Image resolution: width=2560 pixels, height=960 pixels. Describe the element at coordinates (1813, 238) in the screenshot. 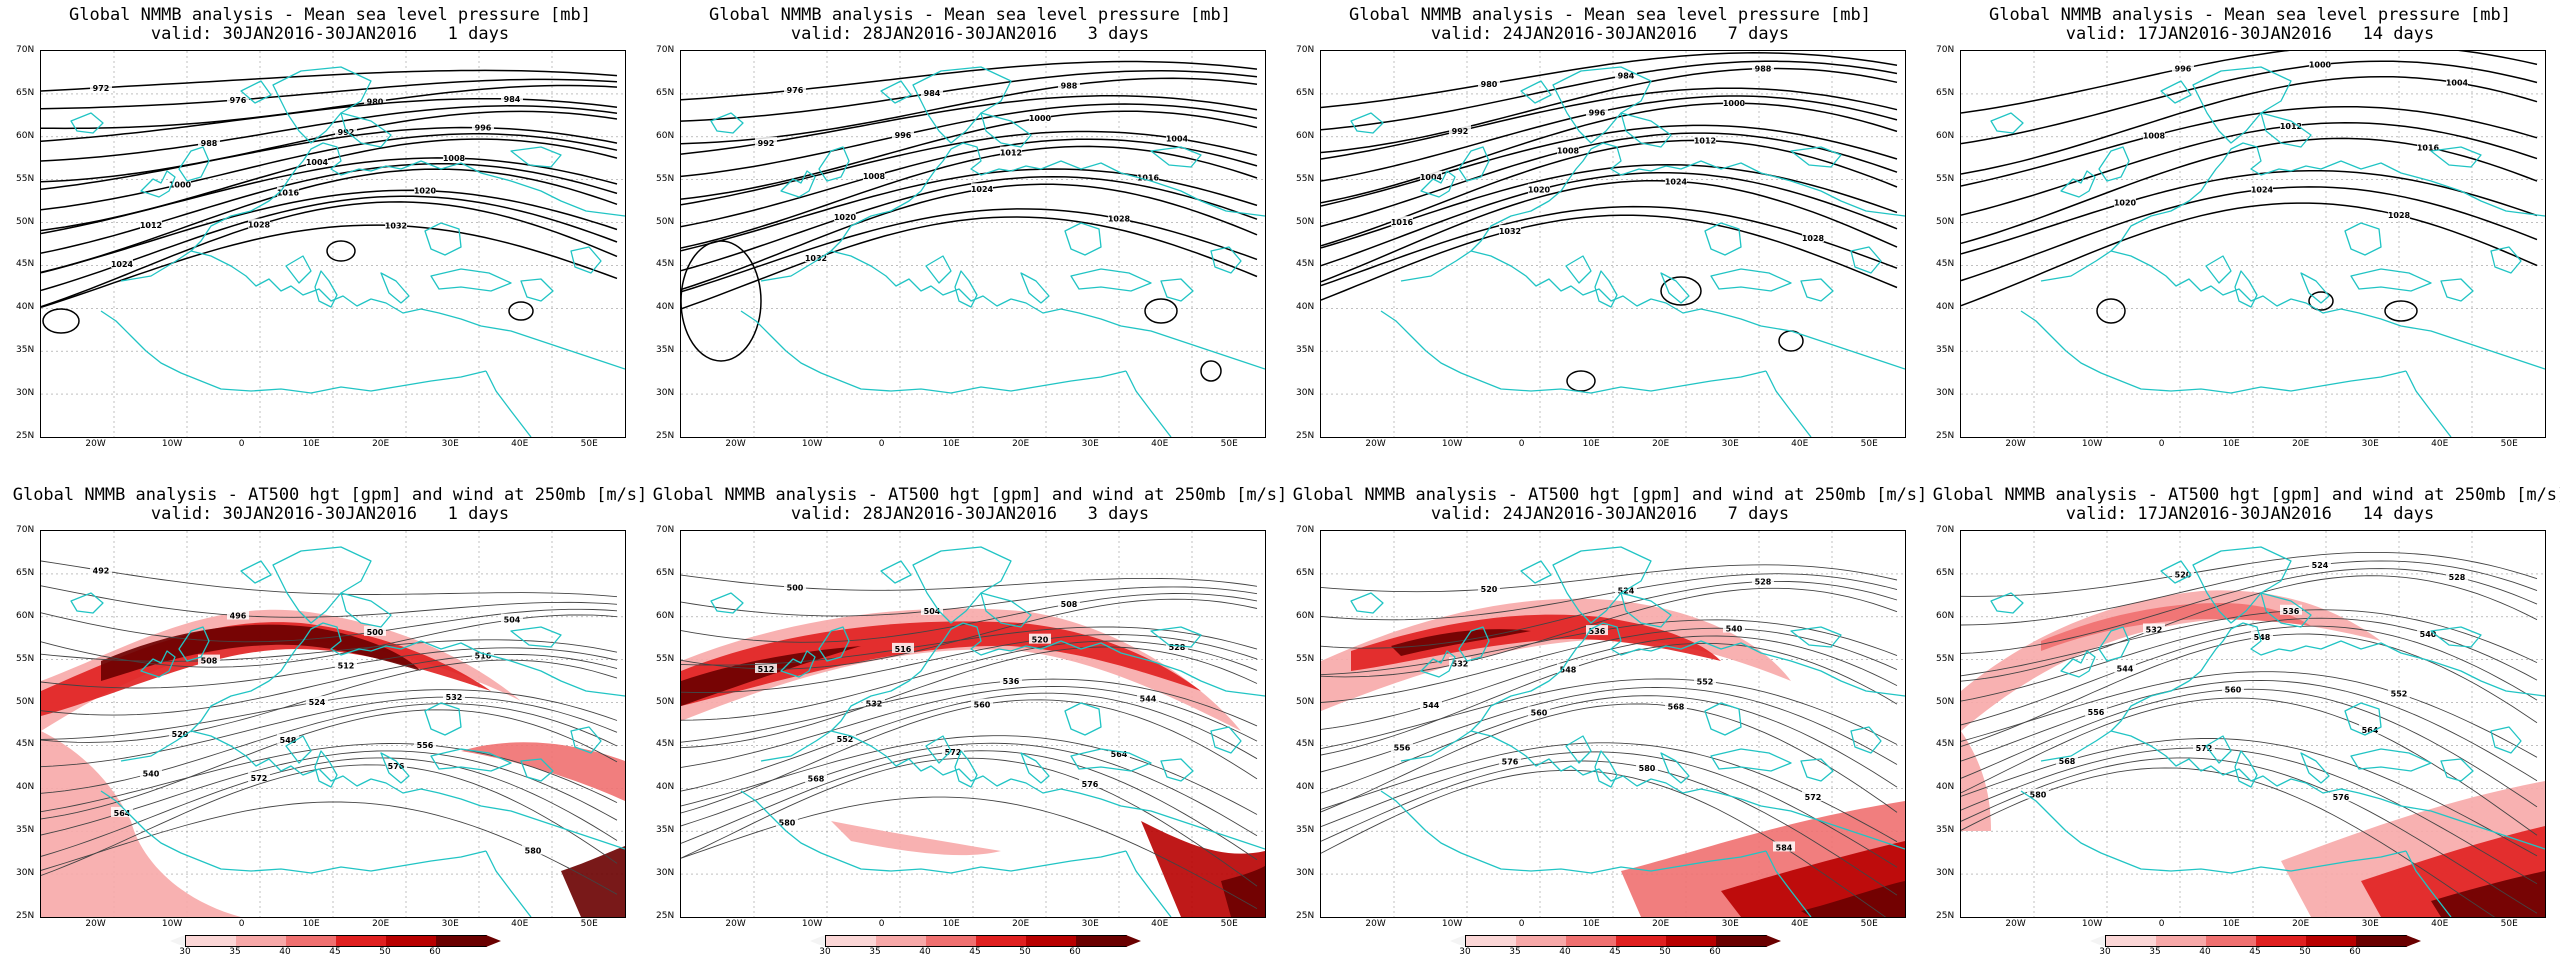

I see `isobar-label: 1028` at that location.